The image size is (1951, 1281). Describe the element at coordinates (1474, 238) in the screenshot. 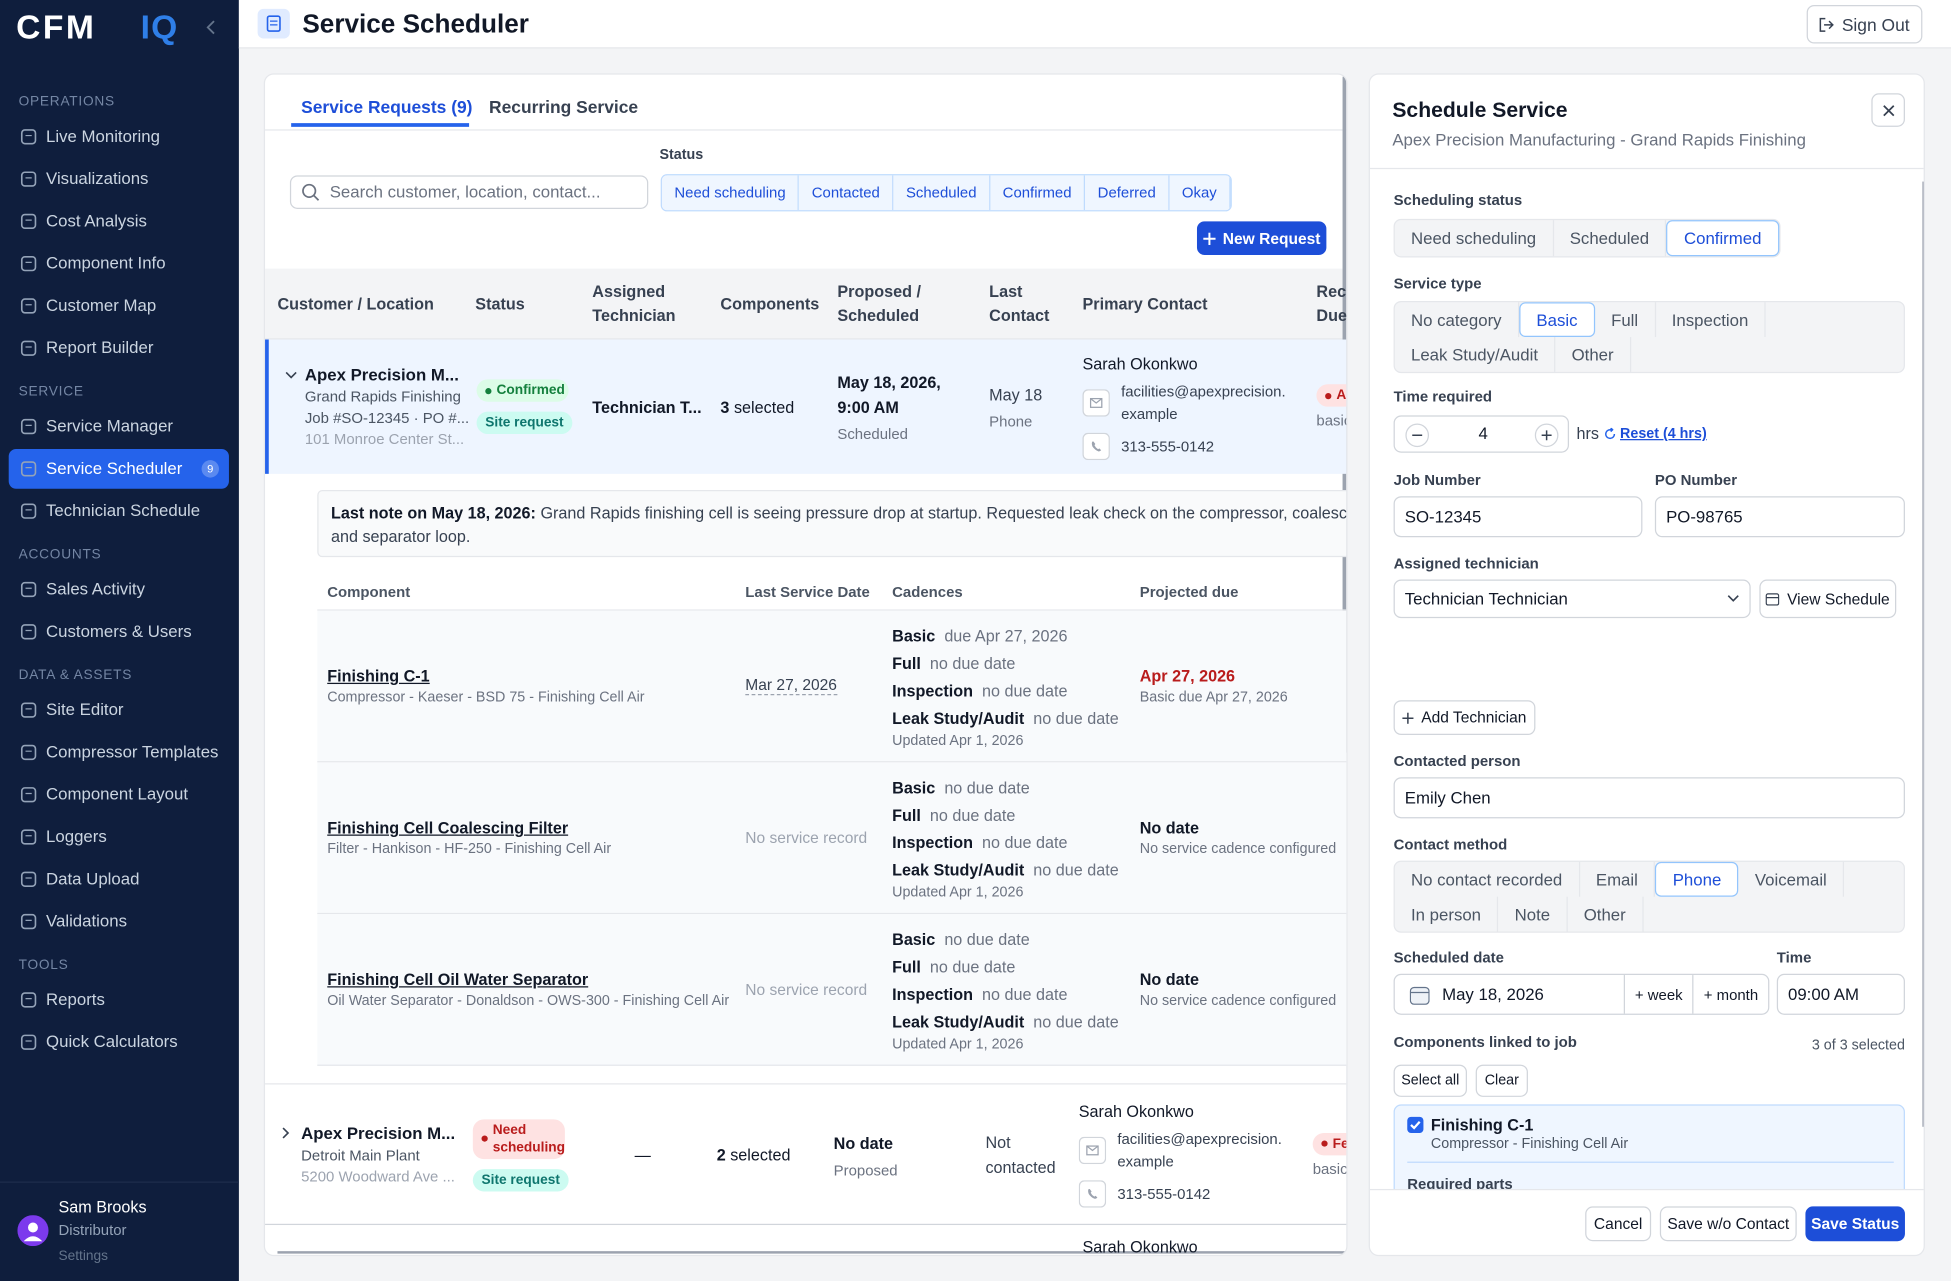

I see `status-segment-option: Need scheduling` at that location.